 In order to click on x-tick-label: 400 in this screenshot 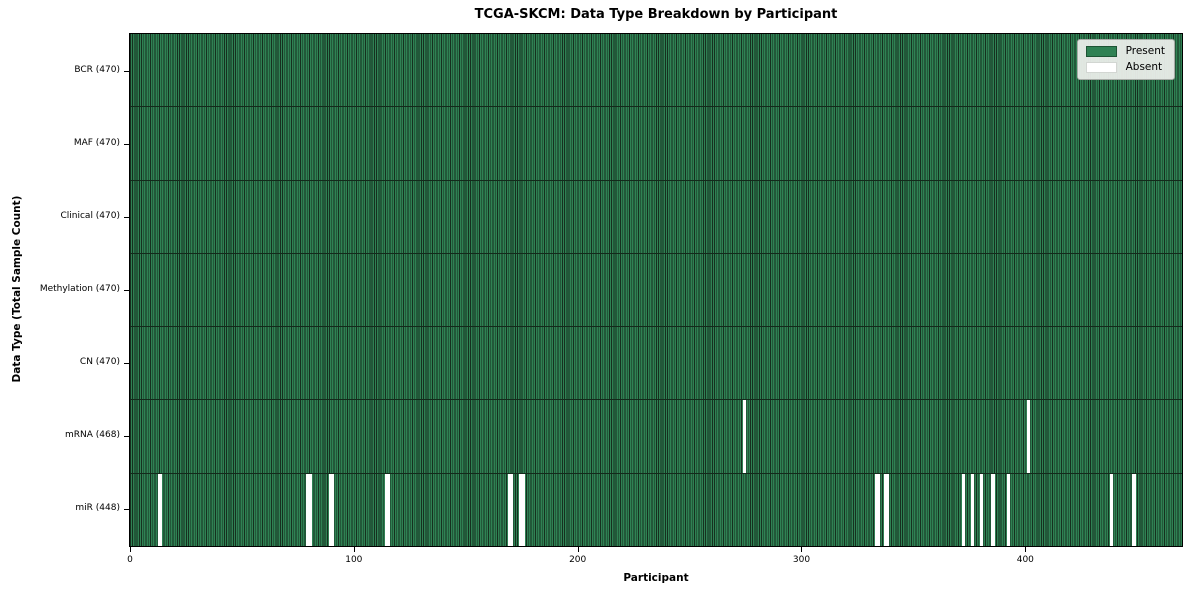, I will do `click(1025, 560)`.